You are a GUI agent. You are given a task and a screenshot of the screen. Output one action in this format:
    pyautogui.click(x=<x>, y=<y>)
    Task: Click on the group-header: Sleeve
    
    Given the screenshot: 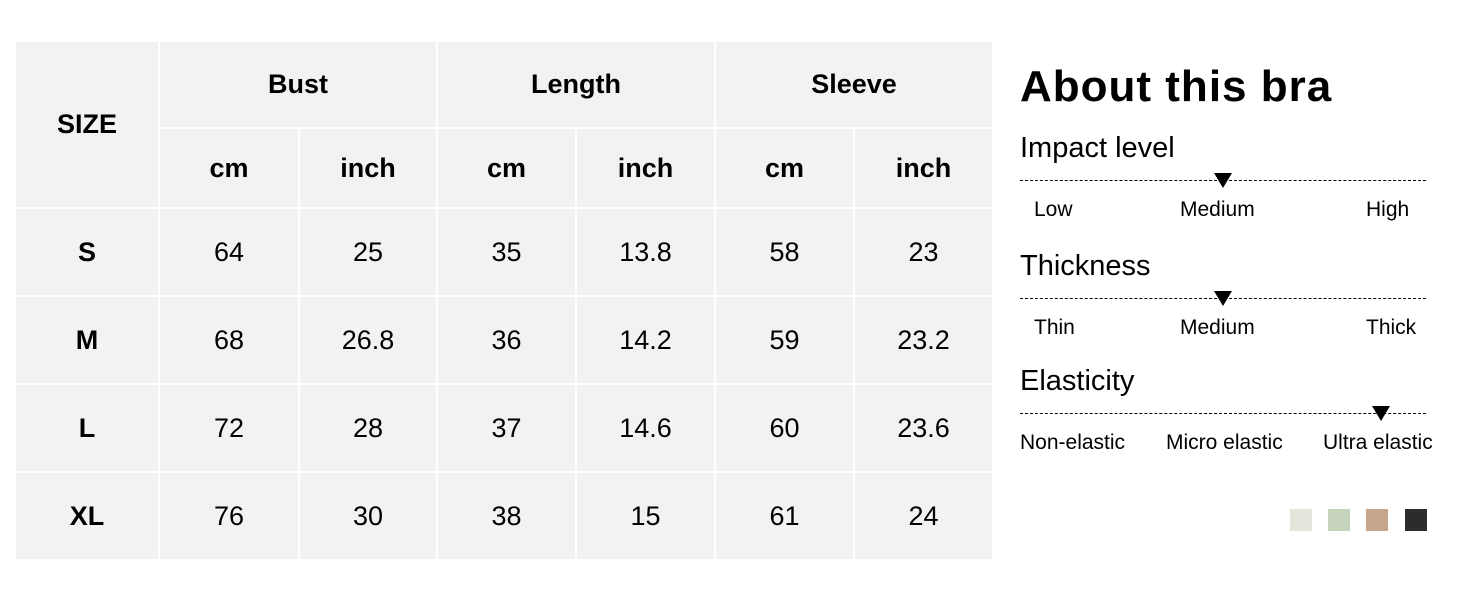 What is the action you would take?
    pyautogui.click(x=854, y=84)
    